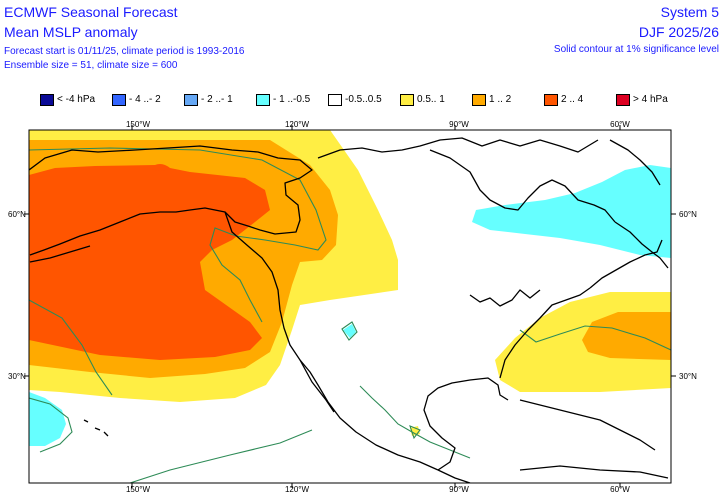 The height and width of the screenshot is (497, 725). Describe the element at coordinates (572, 99) in the screenshot. I see `legend-label: 2 .. 4` at that location.